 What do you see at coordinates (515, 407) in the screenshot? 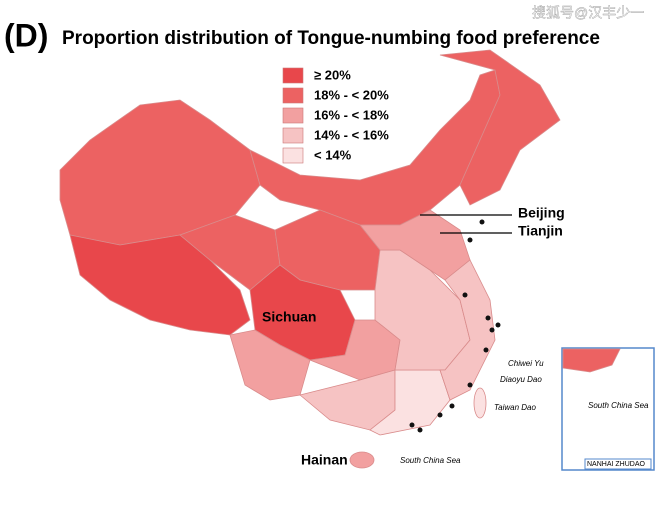
I see `place-label: Taiwan Dao` at bounding box center [515, 407].